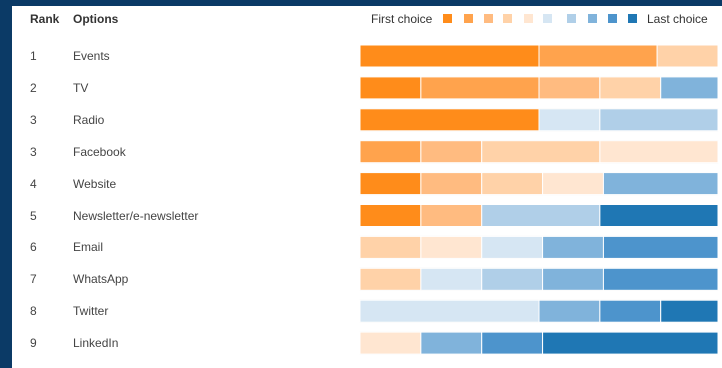  I want to click on option-label: Email, so click(88, 247).